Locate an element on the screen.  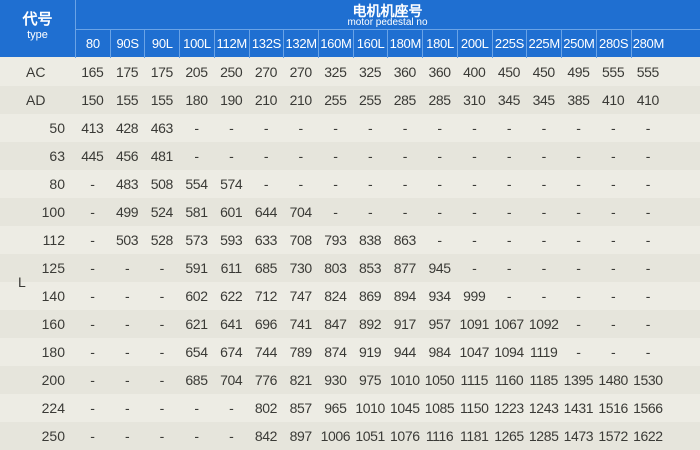
table-row: 80 - 483 508 554 574 - - - - - - - - - - - - is located at coordinates (350, 184).